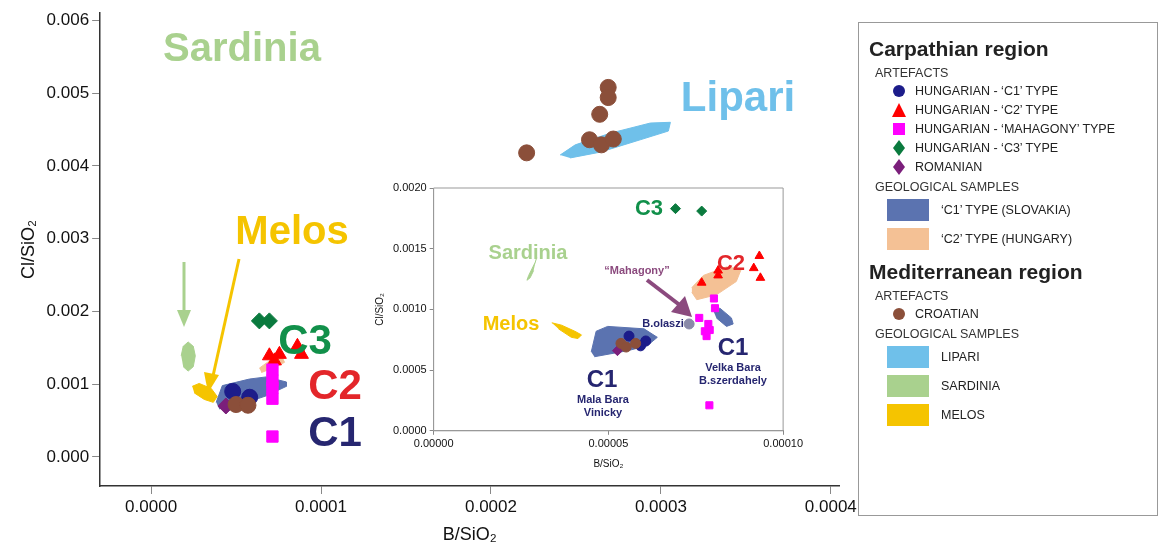 The image size is (1161, 554). Describe the element at coordinates (68, 238) in the screenshot. I see `y-tick-label: 0.003` at that location.